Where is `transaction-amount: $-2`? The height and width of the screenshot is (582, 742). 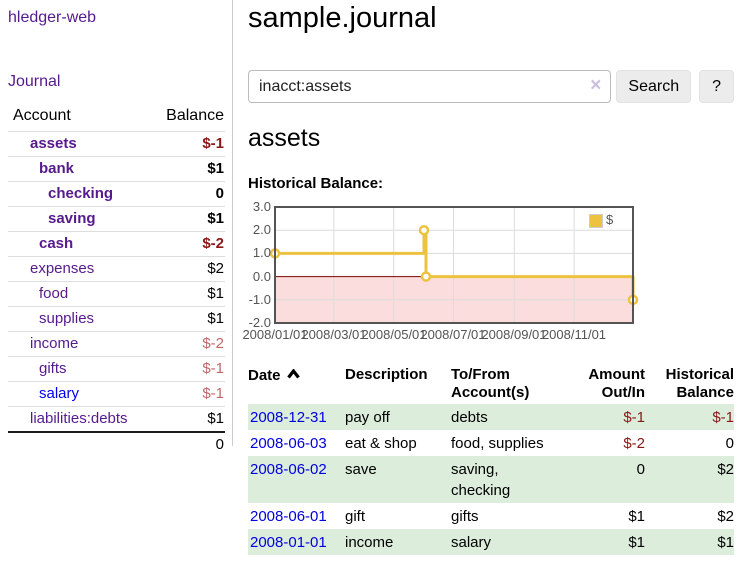 transaction-amount: $-2 is located at coordinates (634, 443).